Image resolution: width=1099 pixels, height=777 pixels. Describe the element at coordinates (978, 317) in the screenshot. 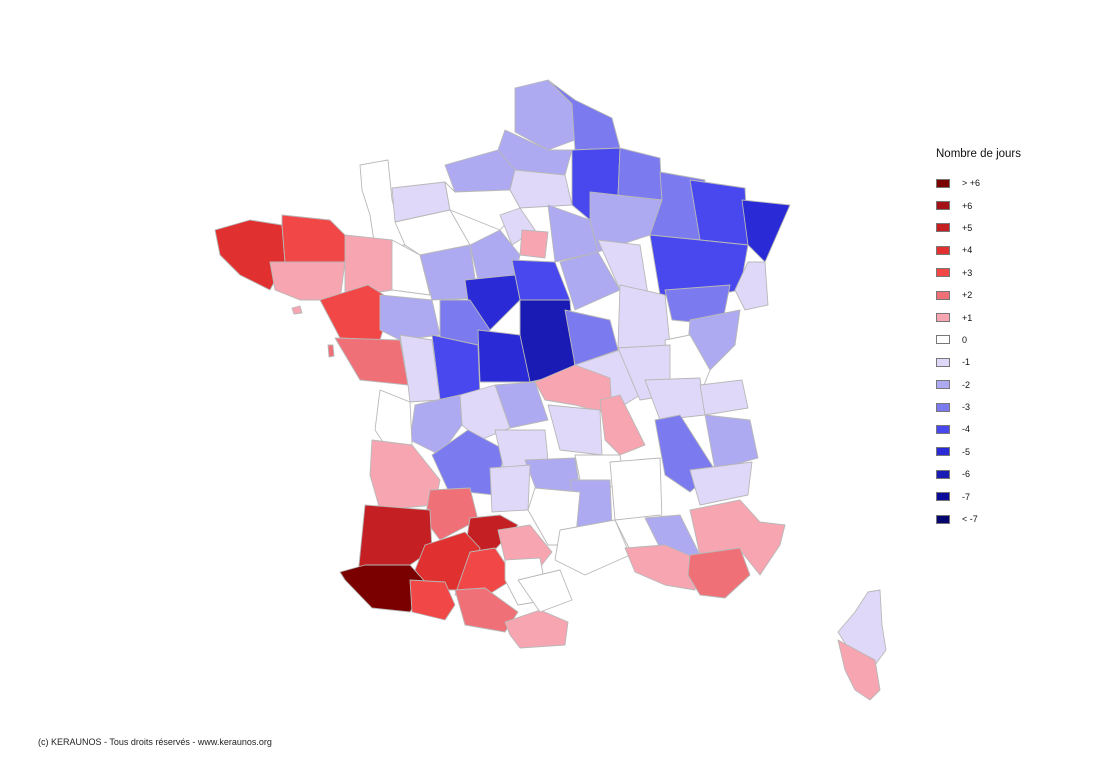

I see `legend-item: +1` at that location.